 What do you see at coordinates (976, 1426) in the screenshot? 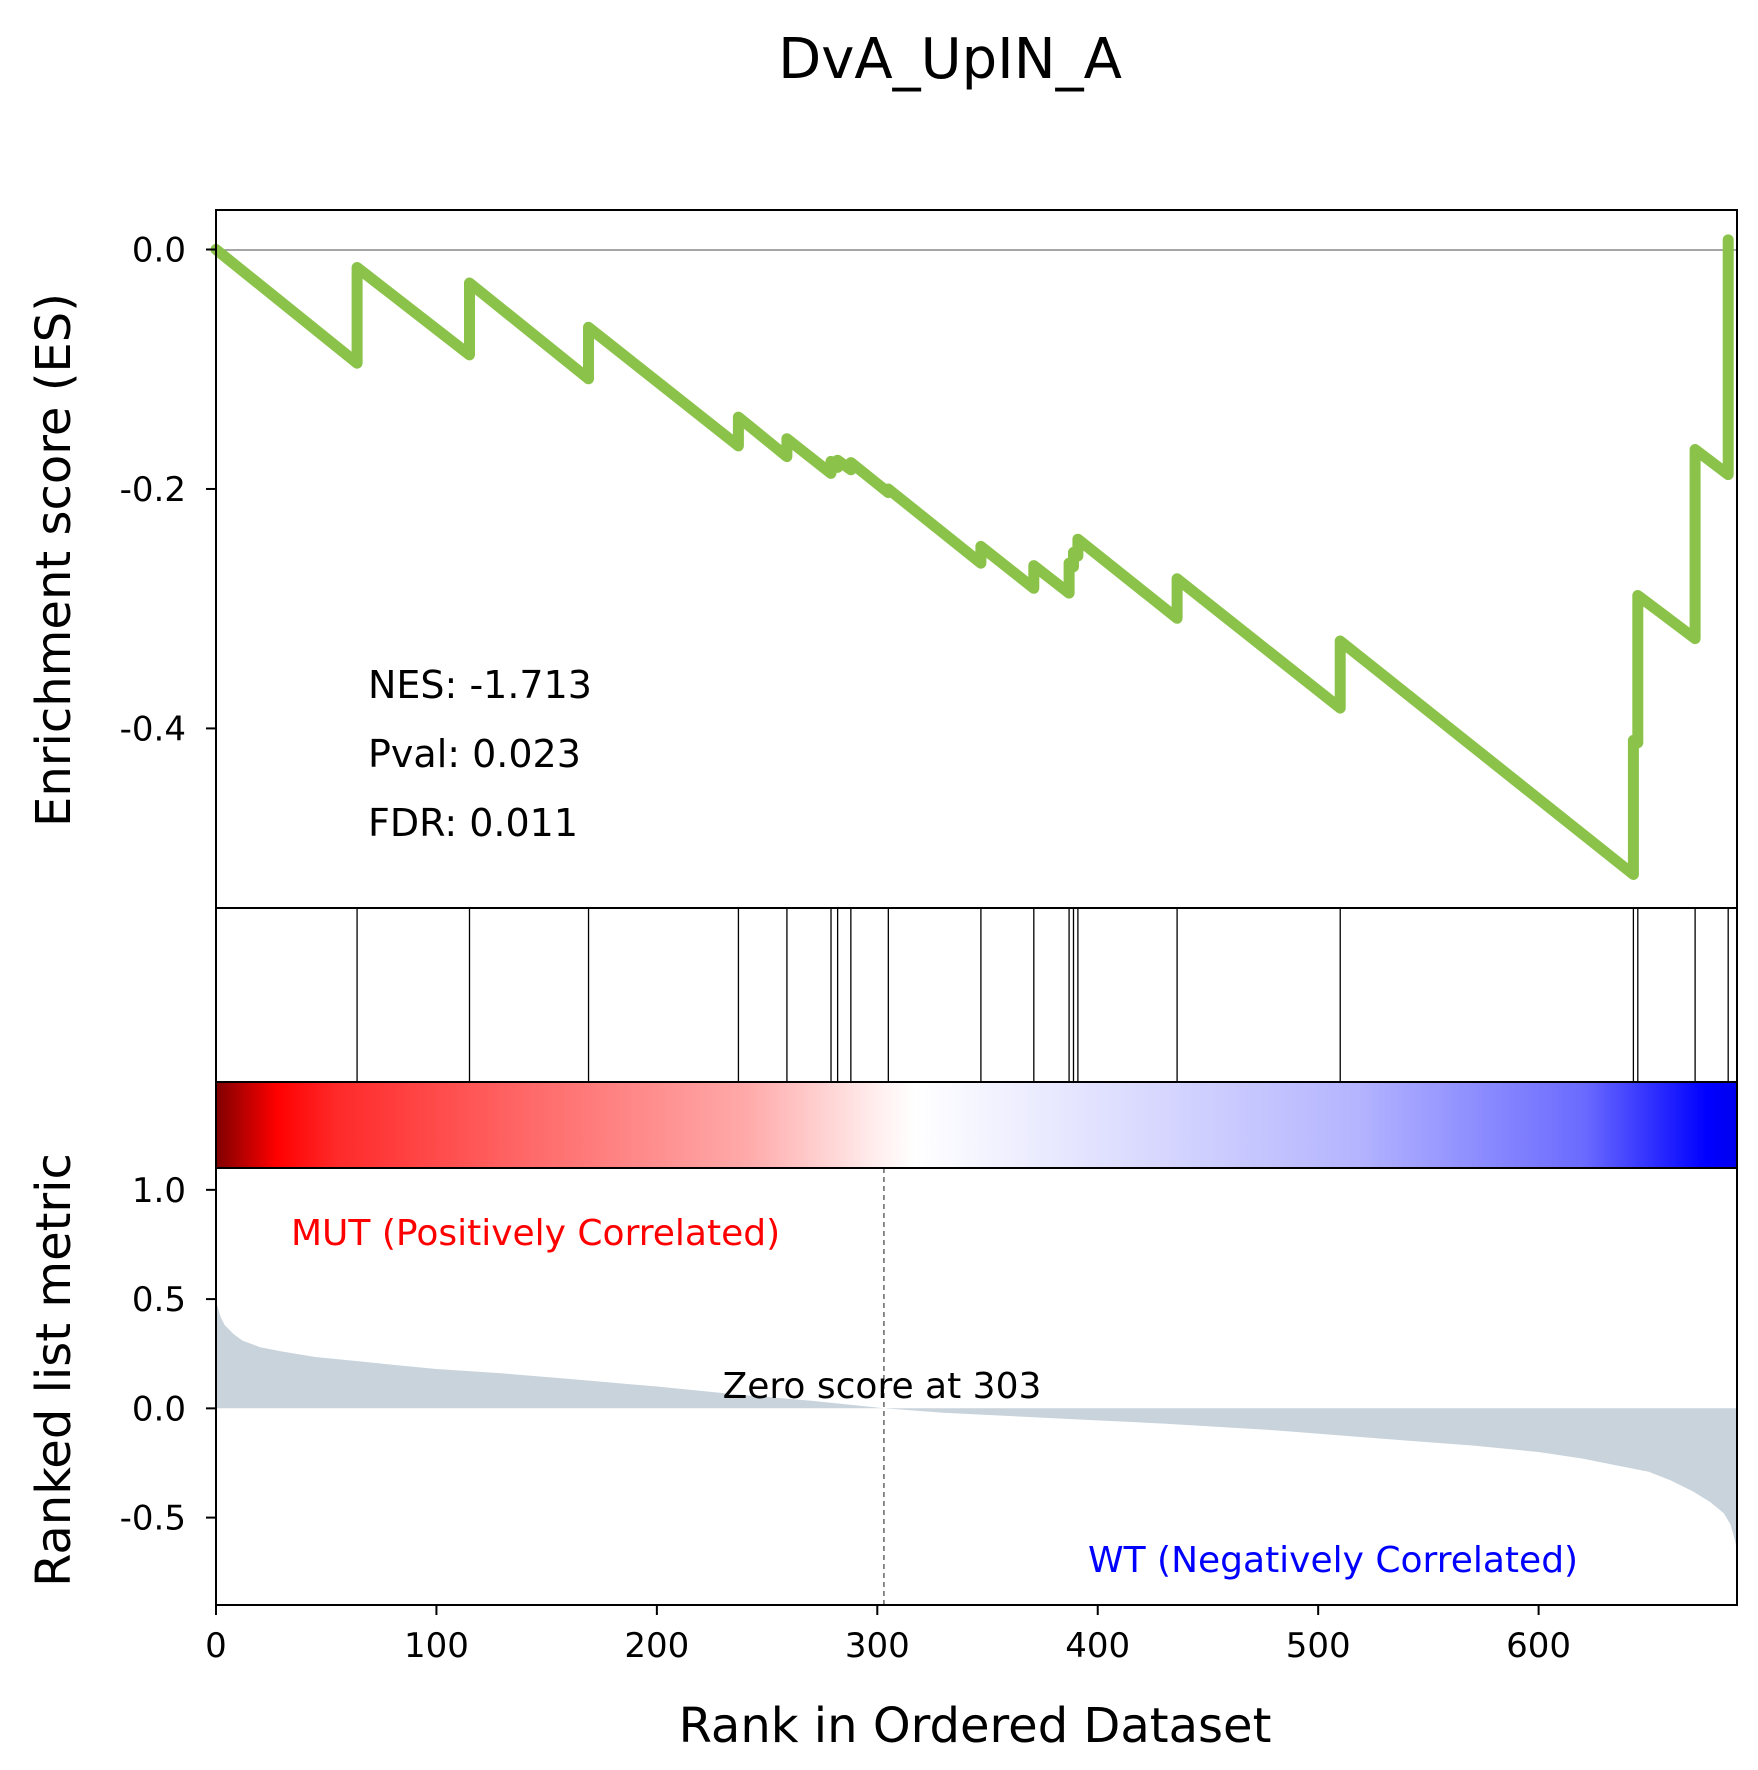
I see `metric-area` at bounding box center [976, 1426].